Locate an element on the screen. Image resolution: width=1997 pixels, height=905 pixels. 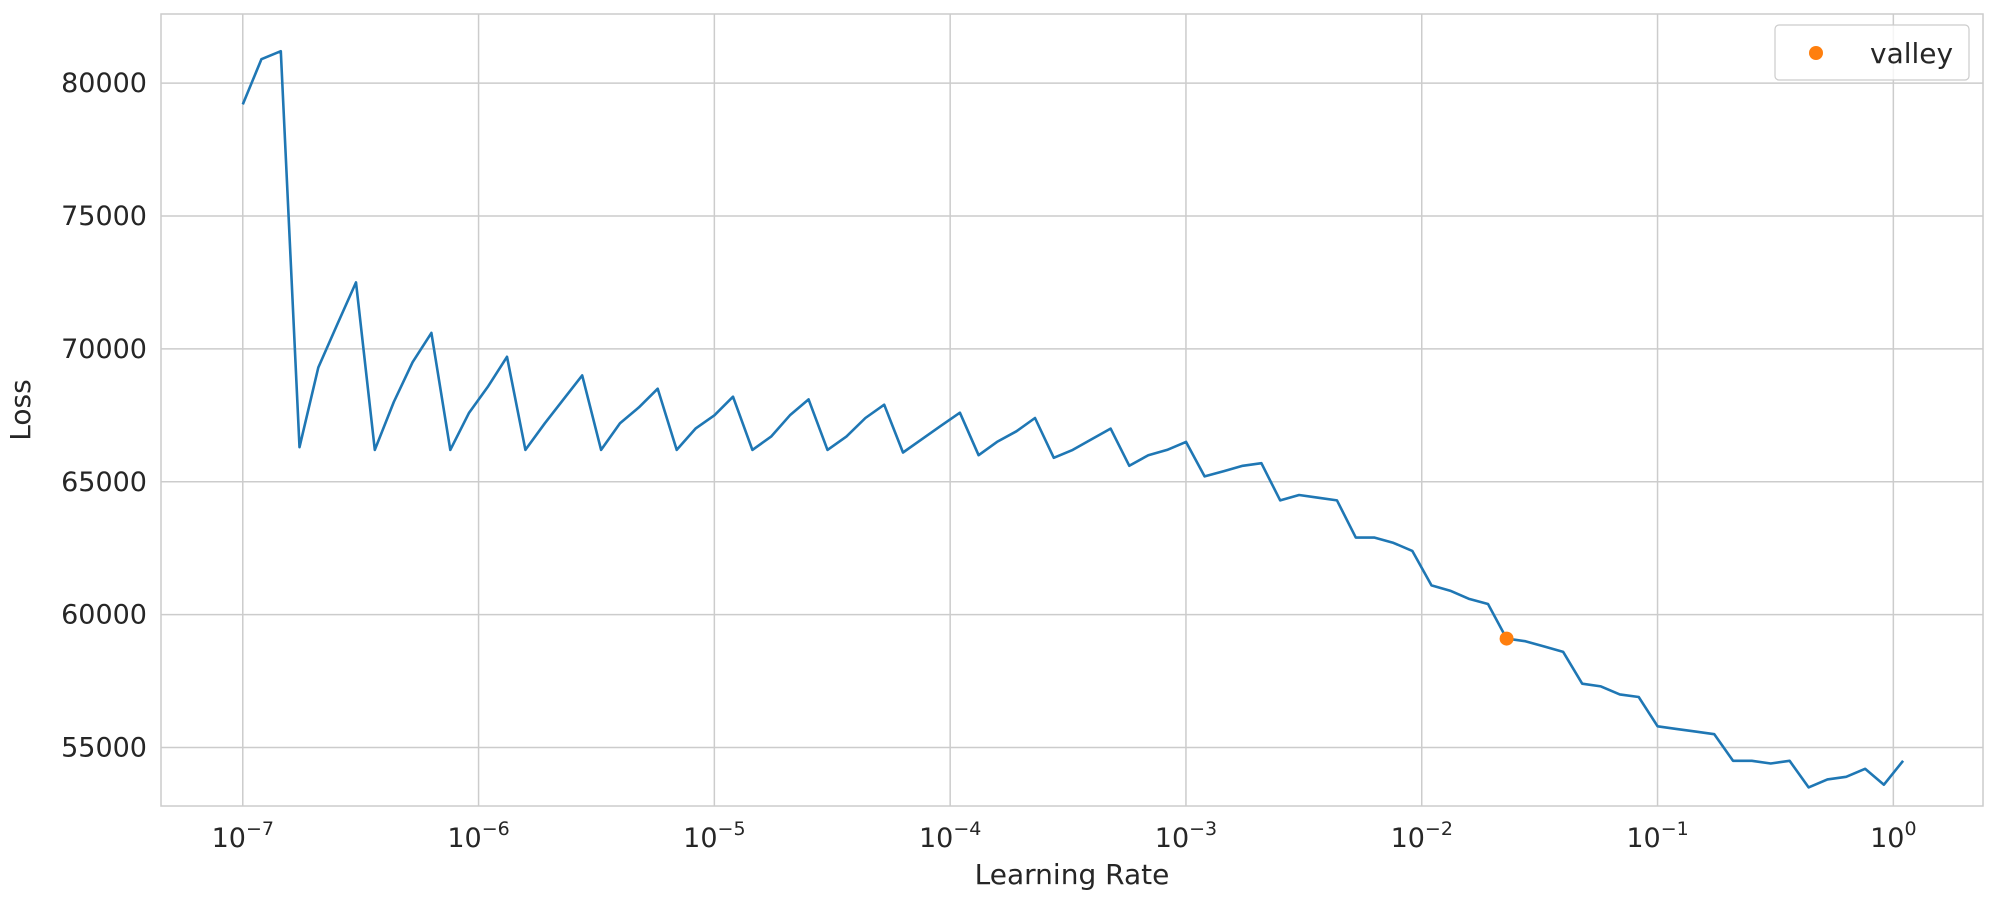
legend: valley is located at coordinates (1872, 52).